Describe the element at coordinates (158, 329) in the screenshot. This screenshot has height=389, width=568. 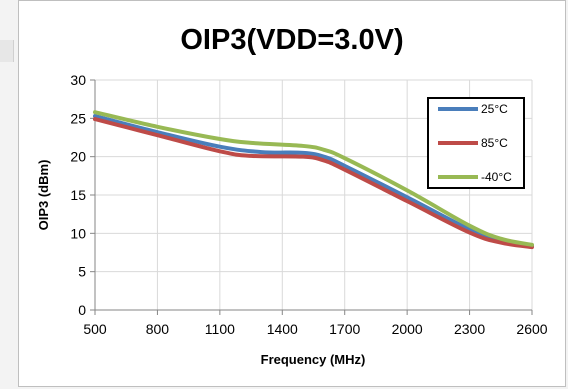
I see `x-tick-label: 800` at that location.